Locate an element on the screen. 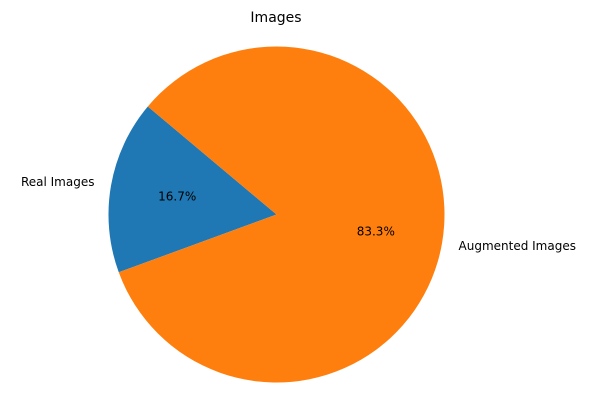 The image size is (604, 411). slice-percent-real-images: 16.7% is located at coordinates (177, 197).